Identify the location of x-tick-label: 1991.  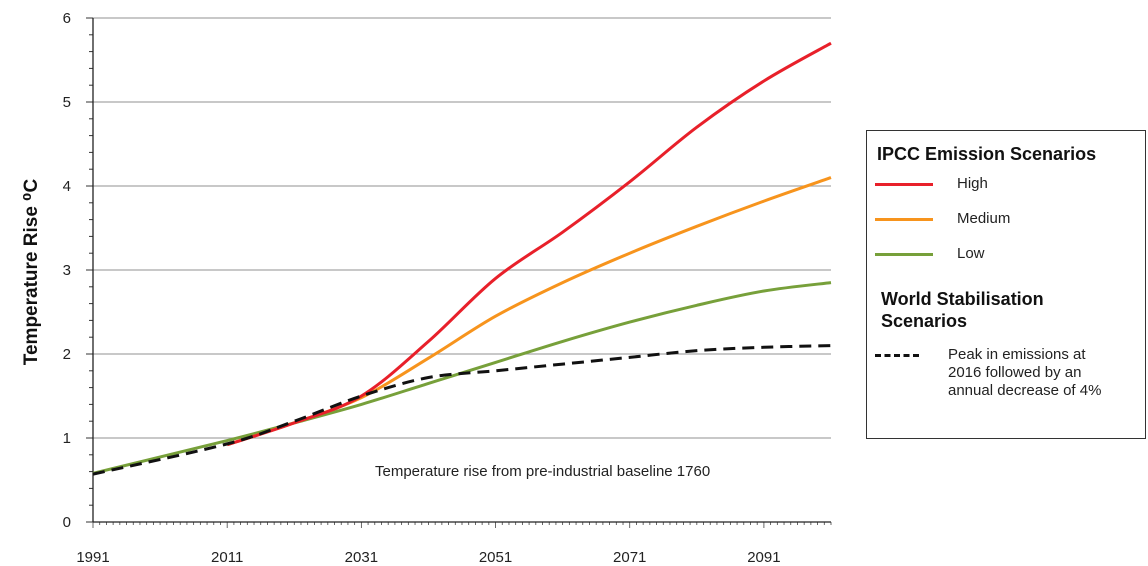
(92, 557).